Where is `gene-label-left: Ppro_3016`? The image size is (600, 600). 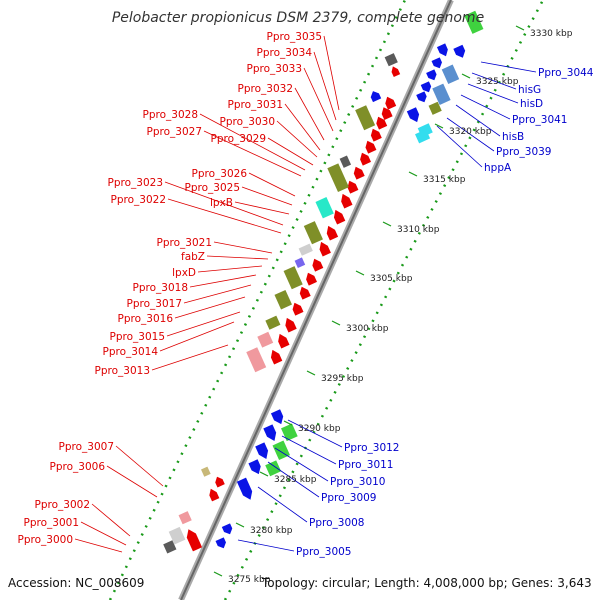 gene-label-left: Ppro_3016 is located at coordinates (146, 319).